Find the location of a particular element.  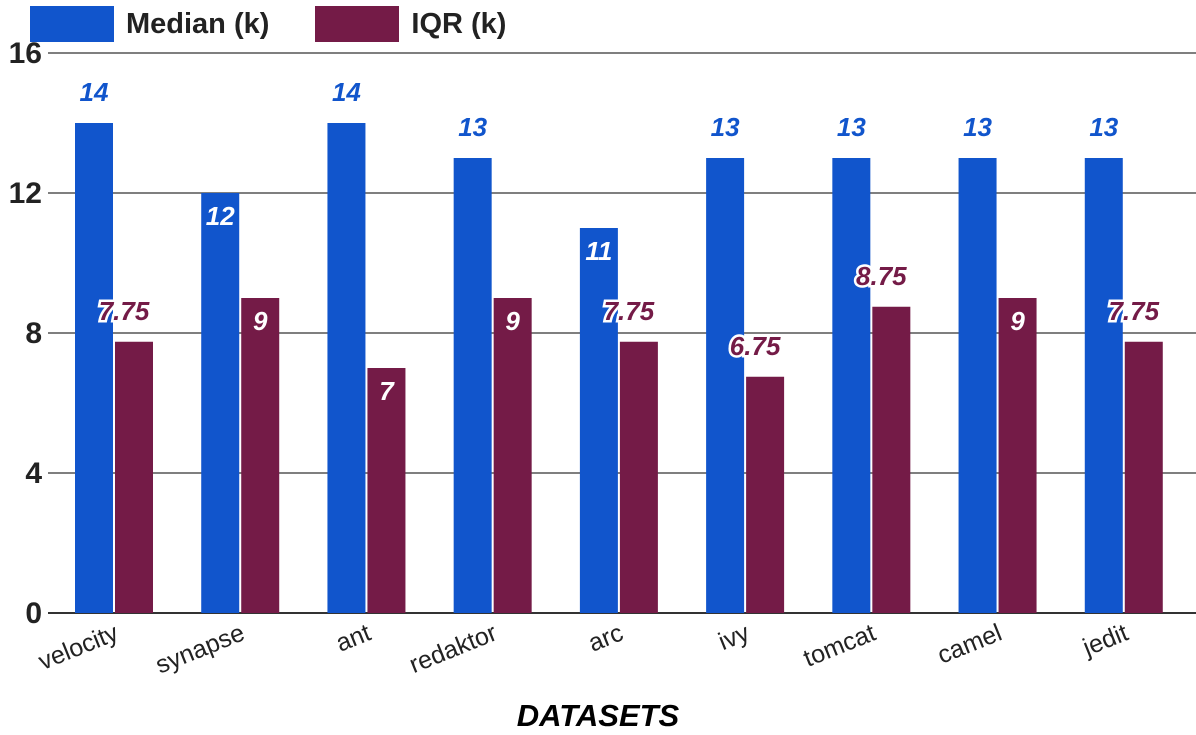

data-label-median: 12 is located at coordinates (220, 216).